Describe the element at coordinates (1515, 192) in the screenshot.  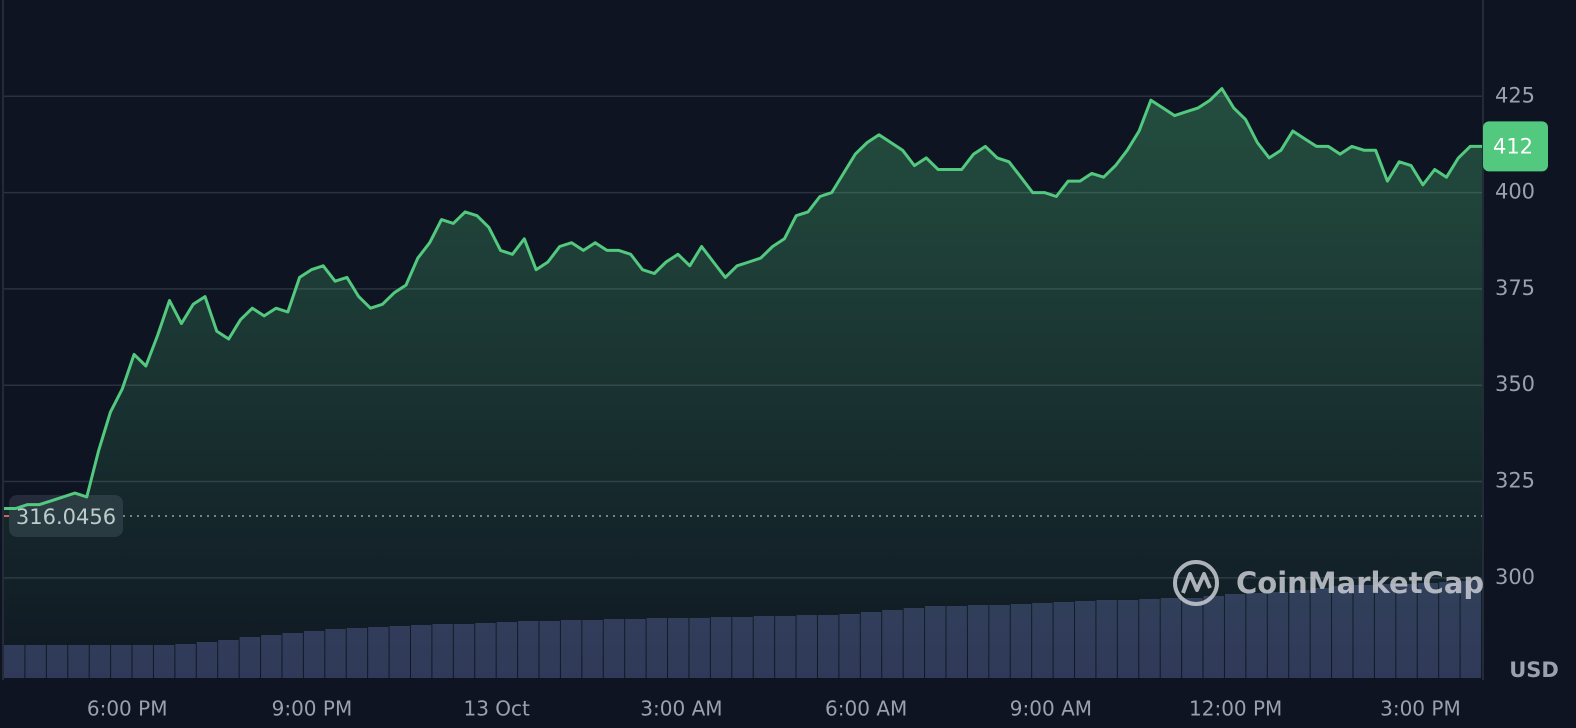
I see `y-tick-label: 400` at that location.